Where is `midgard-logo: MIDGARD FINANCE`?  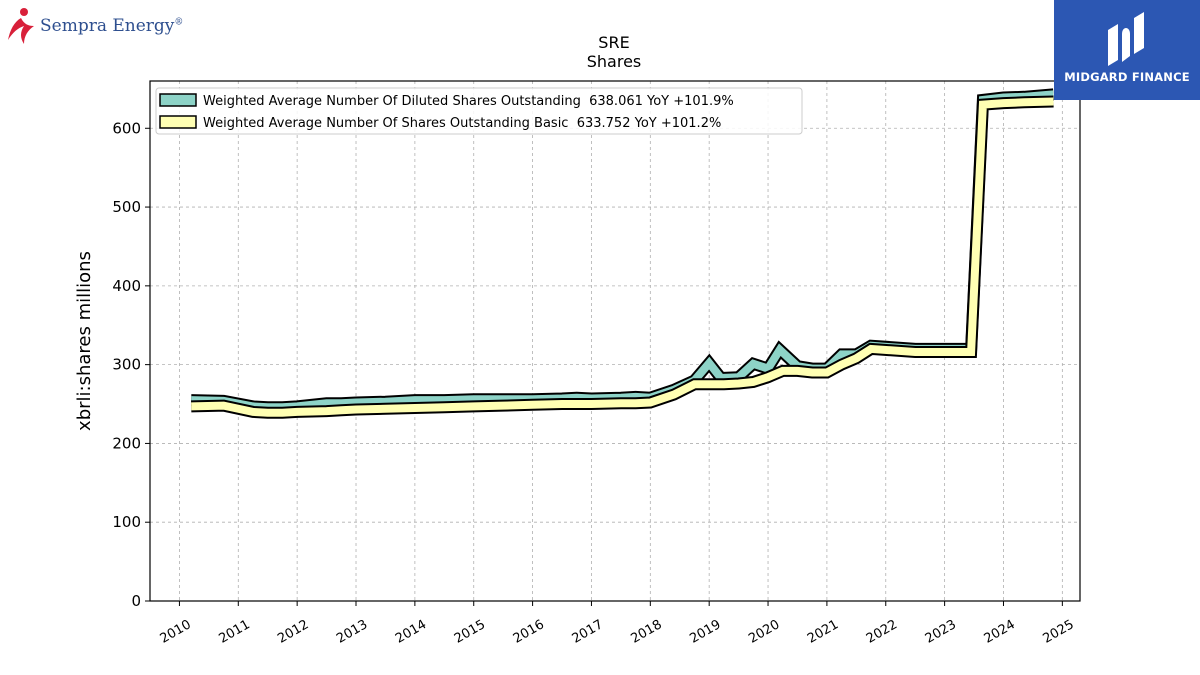 midgard-logo: MIDGARD FINANCE is located at coordinates (1127, 50).